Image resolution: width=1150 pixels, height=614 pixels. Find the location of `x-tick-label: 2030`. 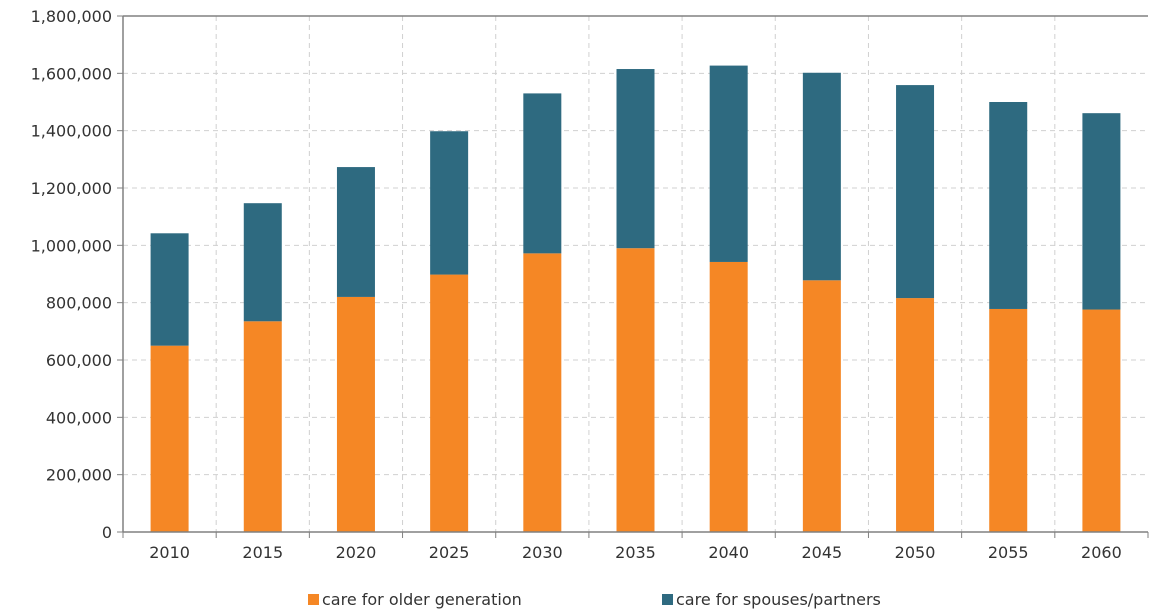

x-tick-label: 2030 is located at coordinates (542, 552).